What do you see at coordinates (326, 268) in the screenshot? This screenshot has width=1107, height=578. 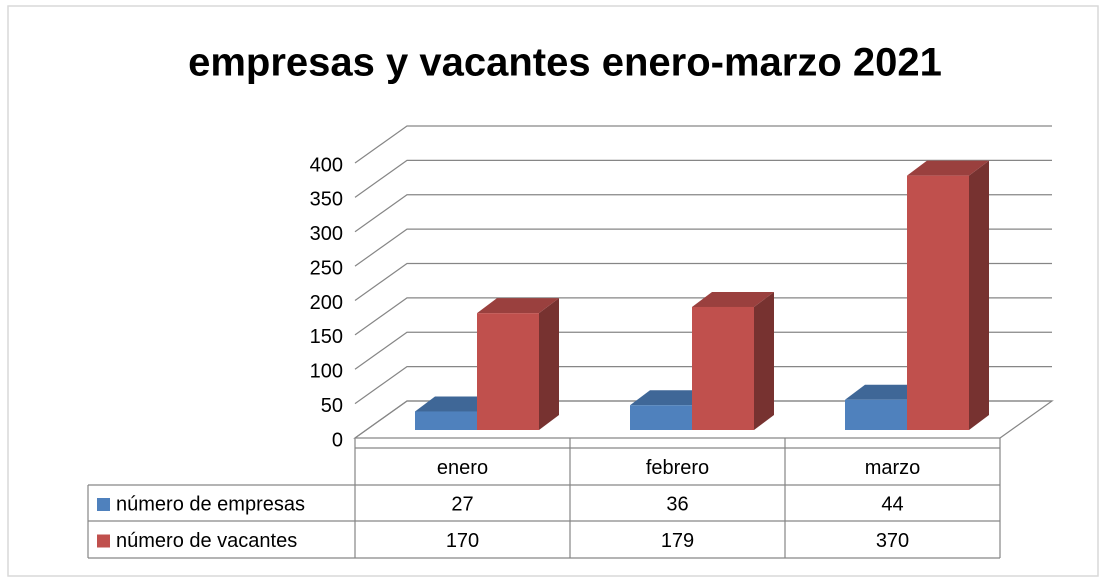 I see `y-tick-label: 250` at bounding box center [326, 268].